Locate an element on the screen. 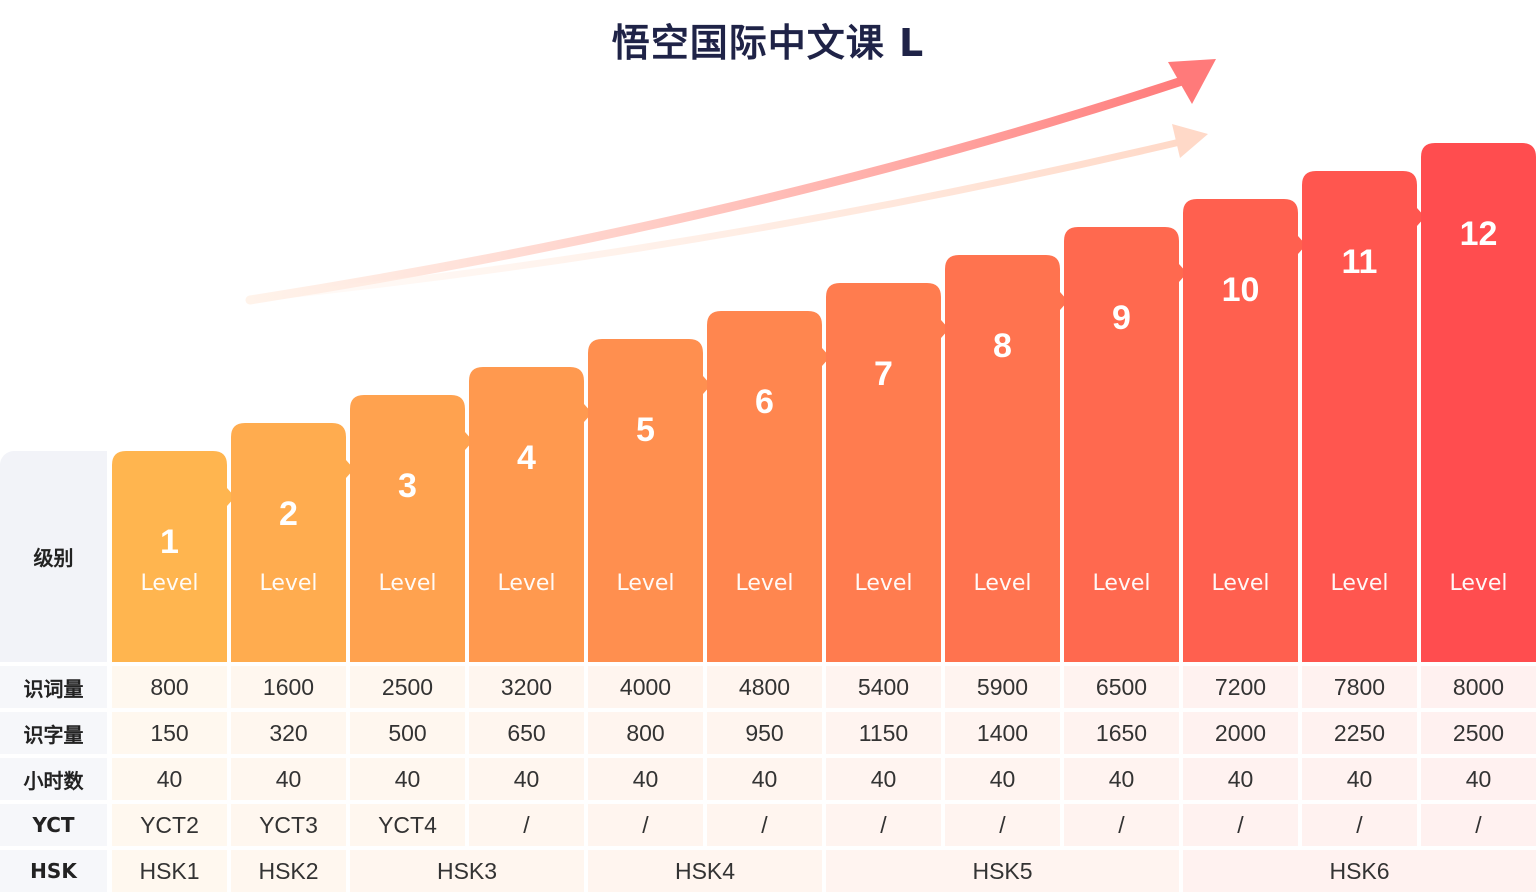  cell-hsk-hsk4: HSK4 is located at coordinates (705, 871).